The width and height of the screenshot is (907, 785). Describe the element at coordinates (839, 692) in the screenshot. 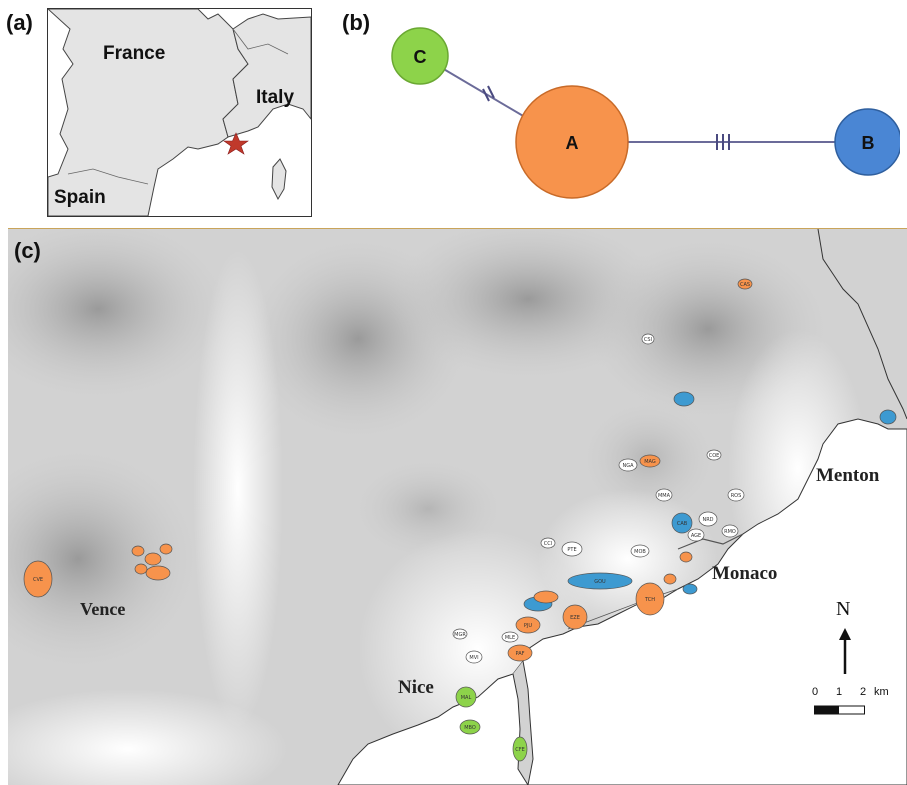

I see `scale-tick-1: 1` at that location.